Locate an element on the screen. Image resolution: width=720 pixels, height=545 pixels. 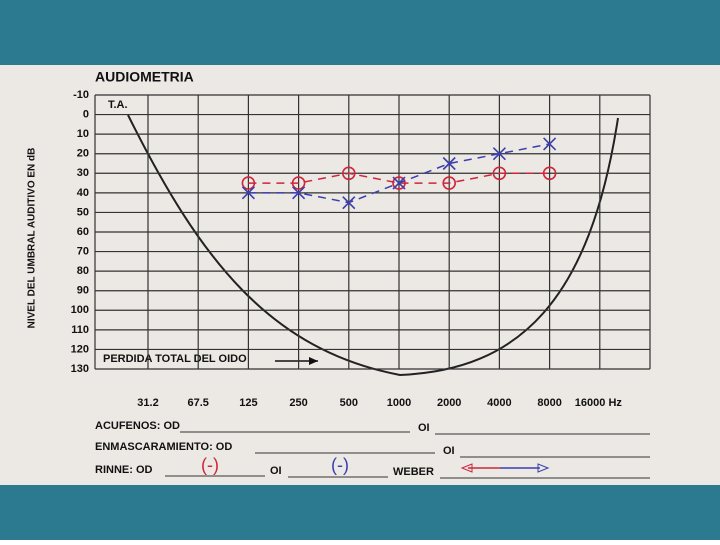
annotation: T.A. is located at coordinates (118, 105).